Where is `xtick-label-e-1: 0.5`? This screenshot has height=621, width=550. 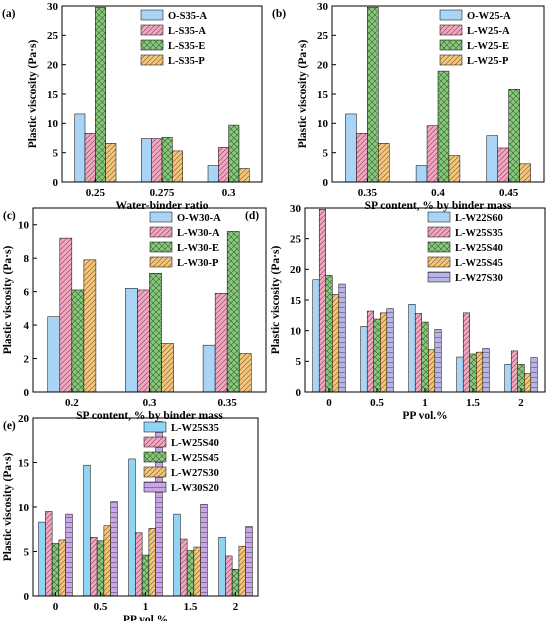 xtick-label-e-1: 0.5 is located at coordinates (101, 607).